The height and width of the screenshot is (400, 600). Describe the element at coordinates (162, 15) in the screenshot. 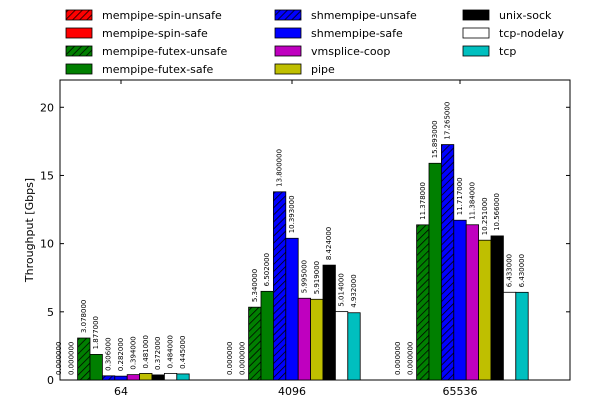

I see `legend-label-mempipe-spin-unsafe: mempipe-spin-unsafe` at that location.